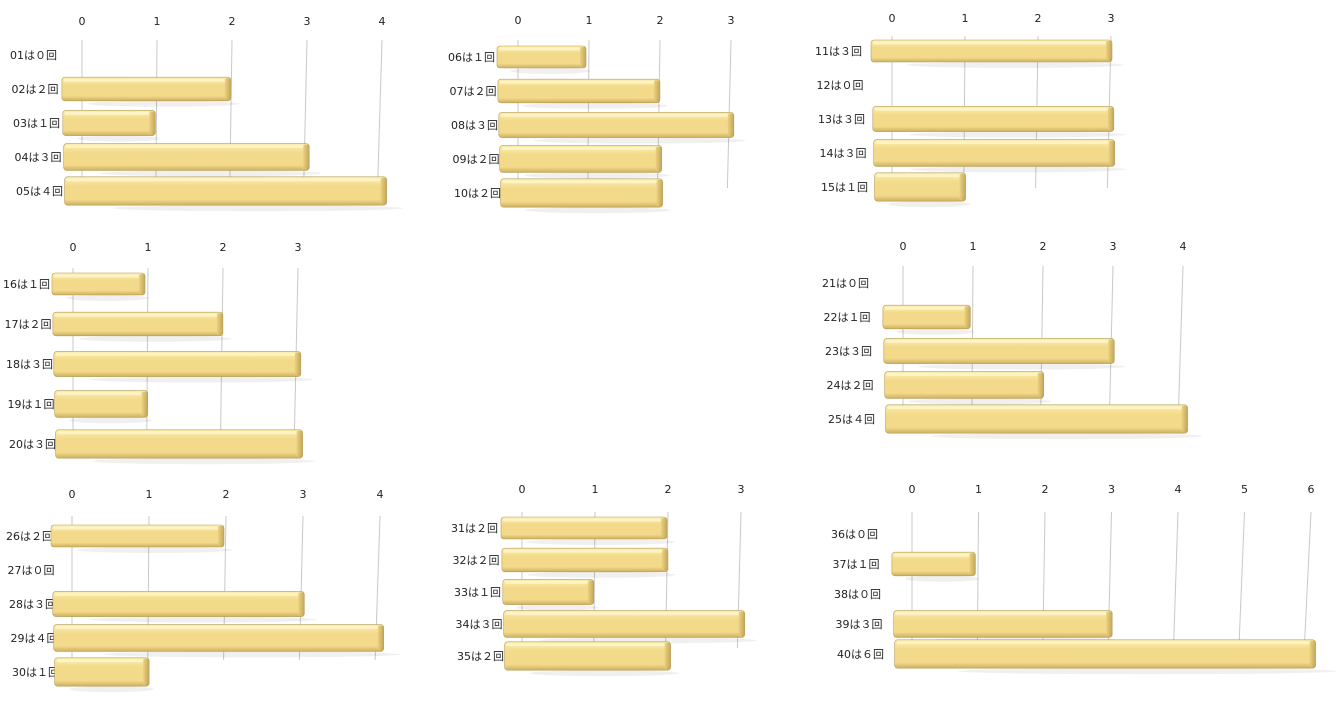 This screenshot has height=702, width=1339. I want to click on chart-panel-bottom-left: 0 1 2 3 4 26は２回 27は０回 28は３回 29は４回 30は１回, so click(203, 590).